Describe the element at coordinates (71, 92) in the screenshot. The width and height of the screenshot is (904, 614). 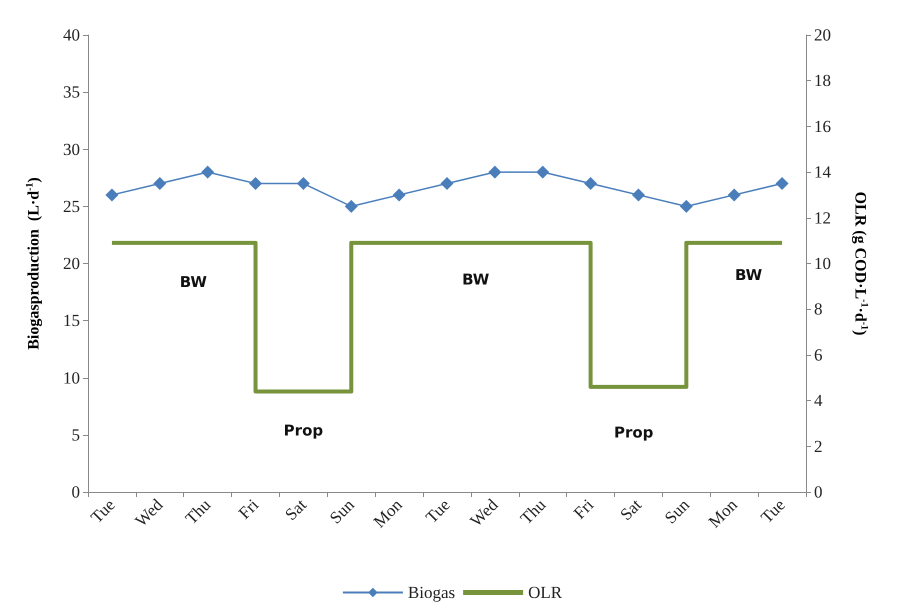
I see `y-tick-label: 35` at that location.